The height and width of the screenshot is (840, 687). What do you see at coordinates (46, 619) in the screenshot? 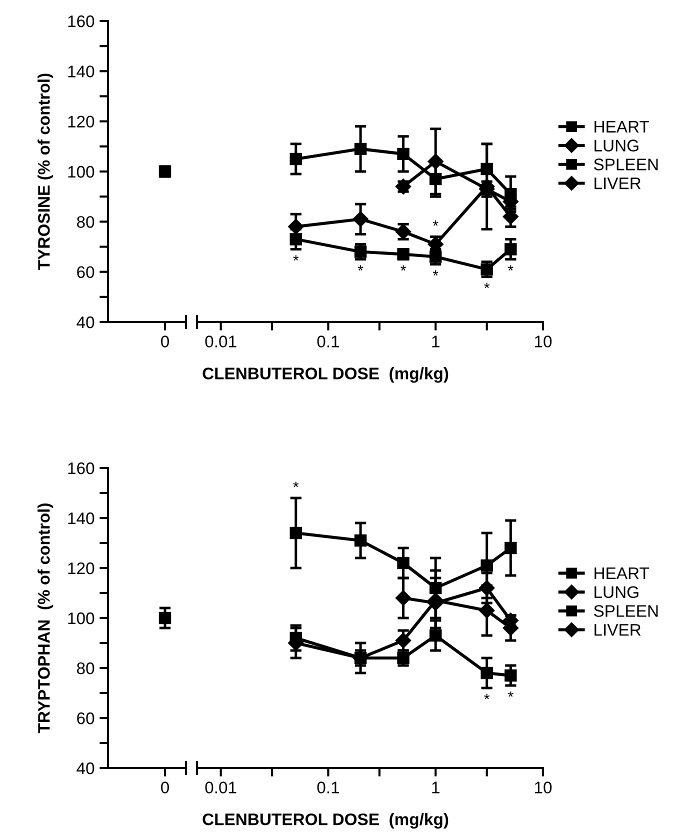
I see `y-axis-title: TRYPTOPHAN (% of control)` at bounding box center [46, 619].